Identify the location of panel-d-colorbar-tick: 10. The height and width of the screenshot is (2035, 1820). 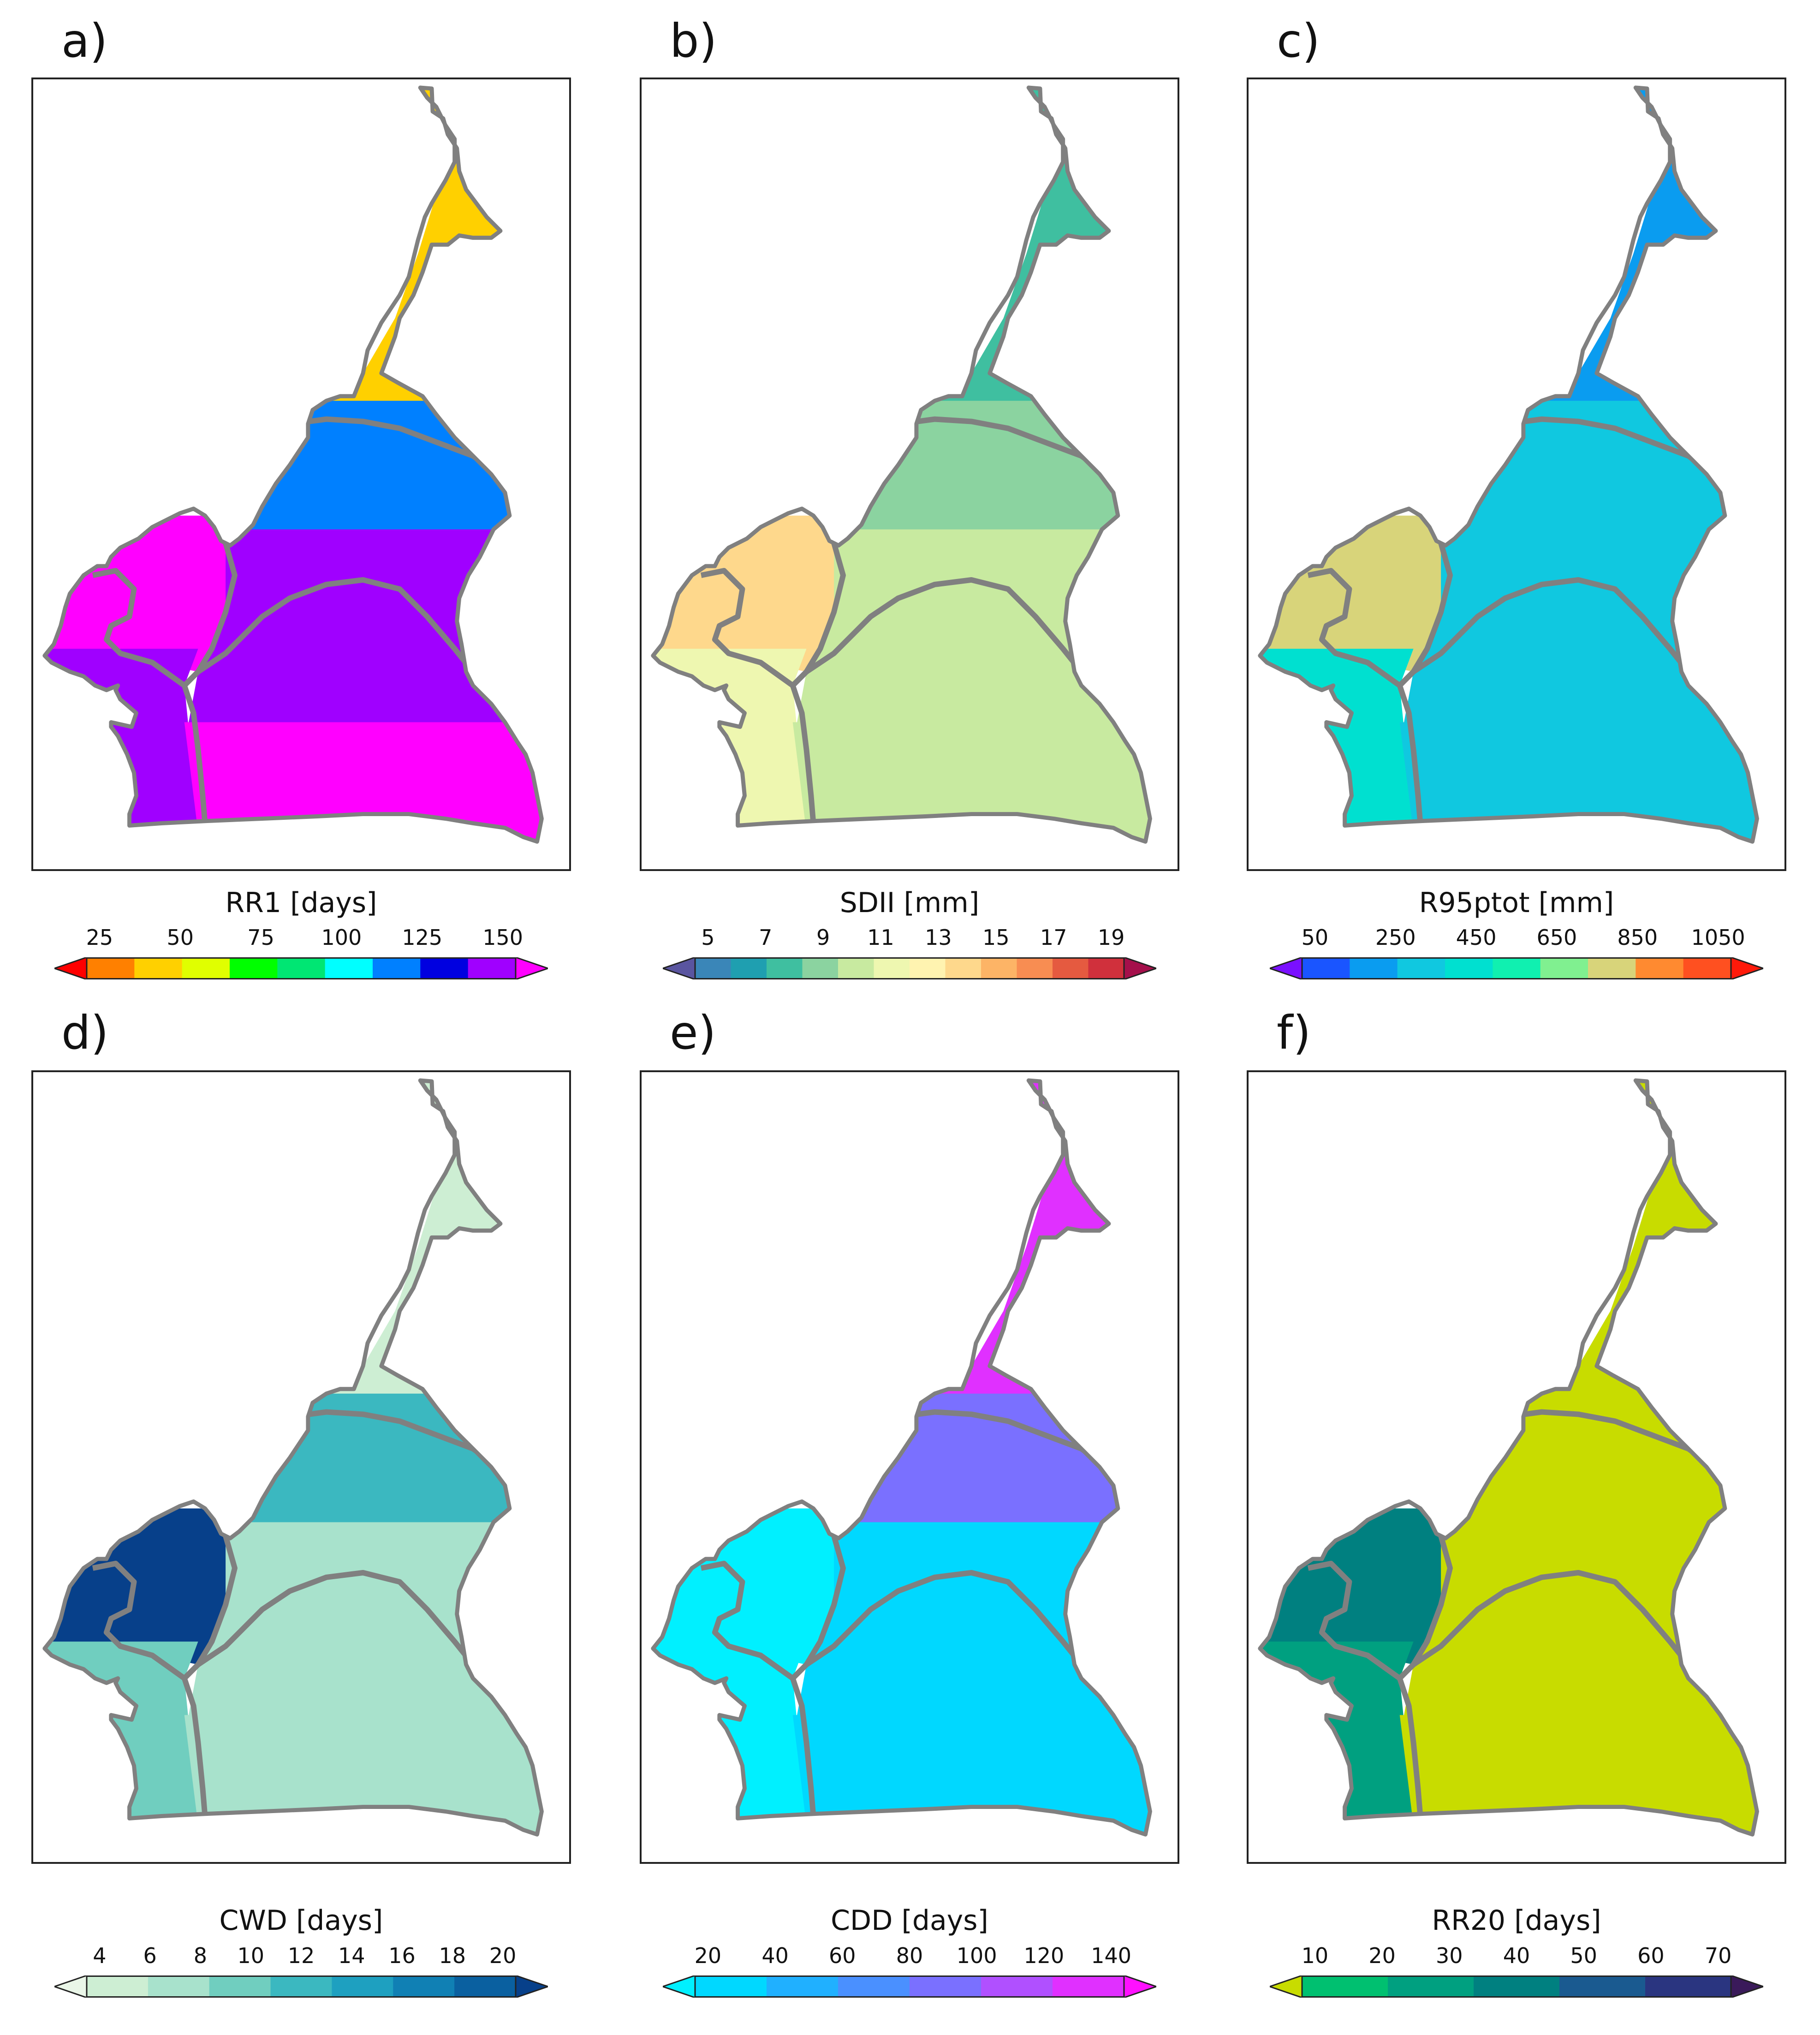
(250, 1956).